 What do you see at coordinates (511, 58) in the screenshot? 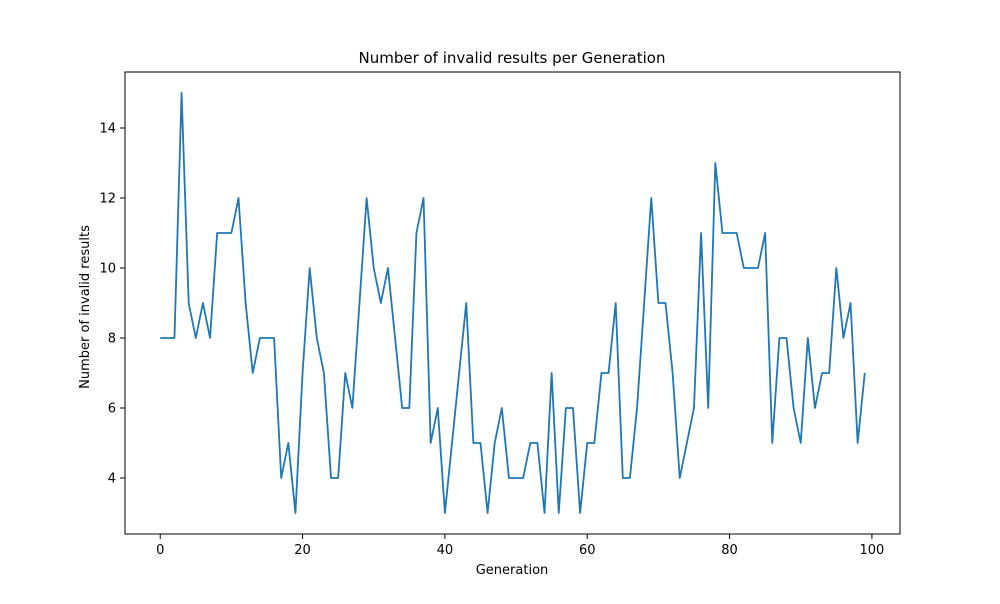
I see `chart-title: Number of invalid results per Generation` at bounding box center [511, 58].